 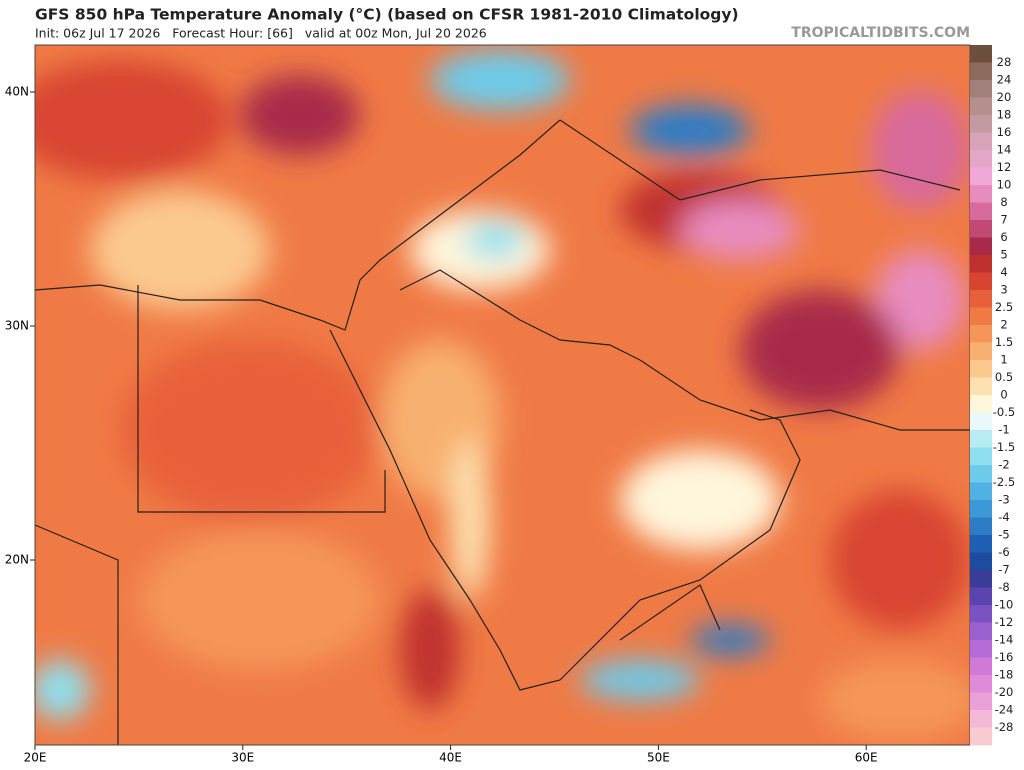 What do you see at coordinates (17, 92) in the screenshot?
I see `lat-label: 40N` at bounding box center [17, 92].